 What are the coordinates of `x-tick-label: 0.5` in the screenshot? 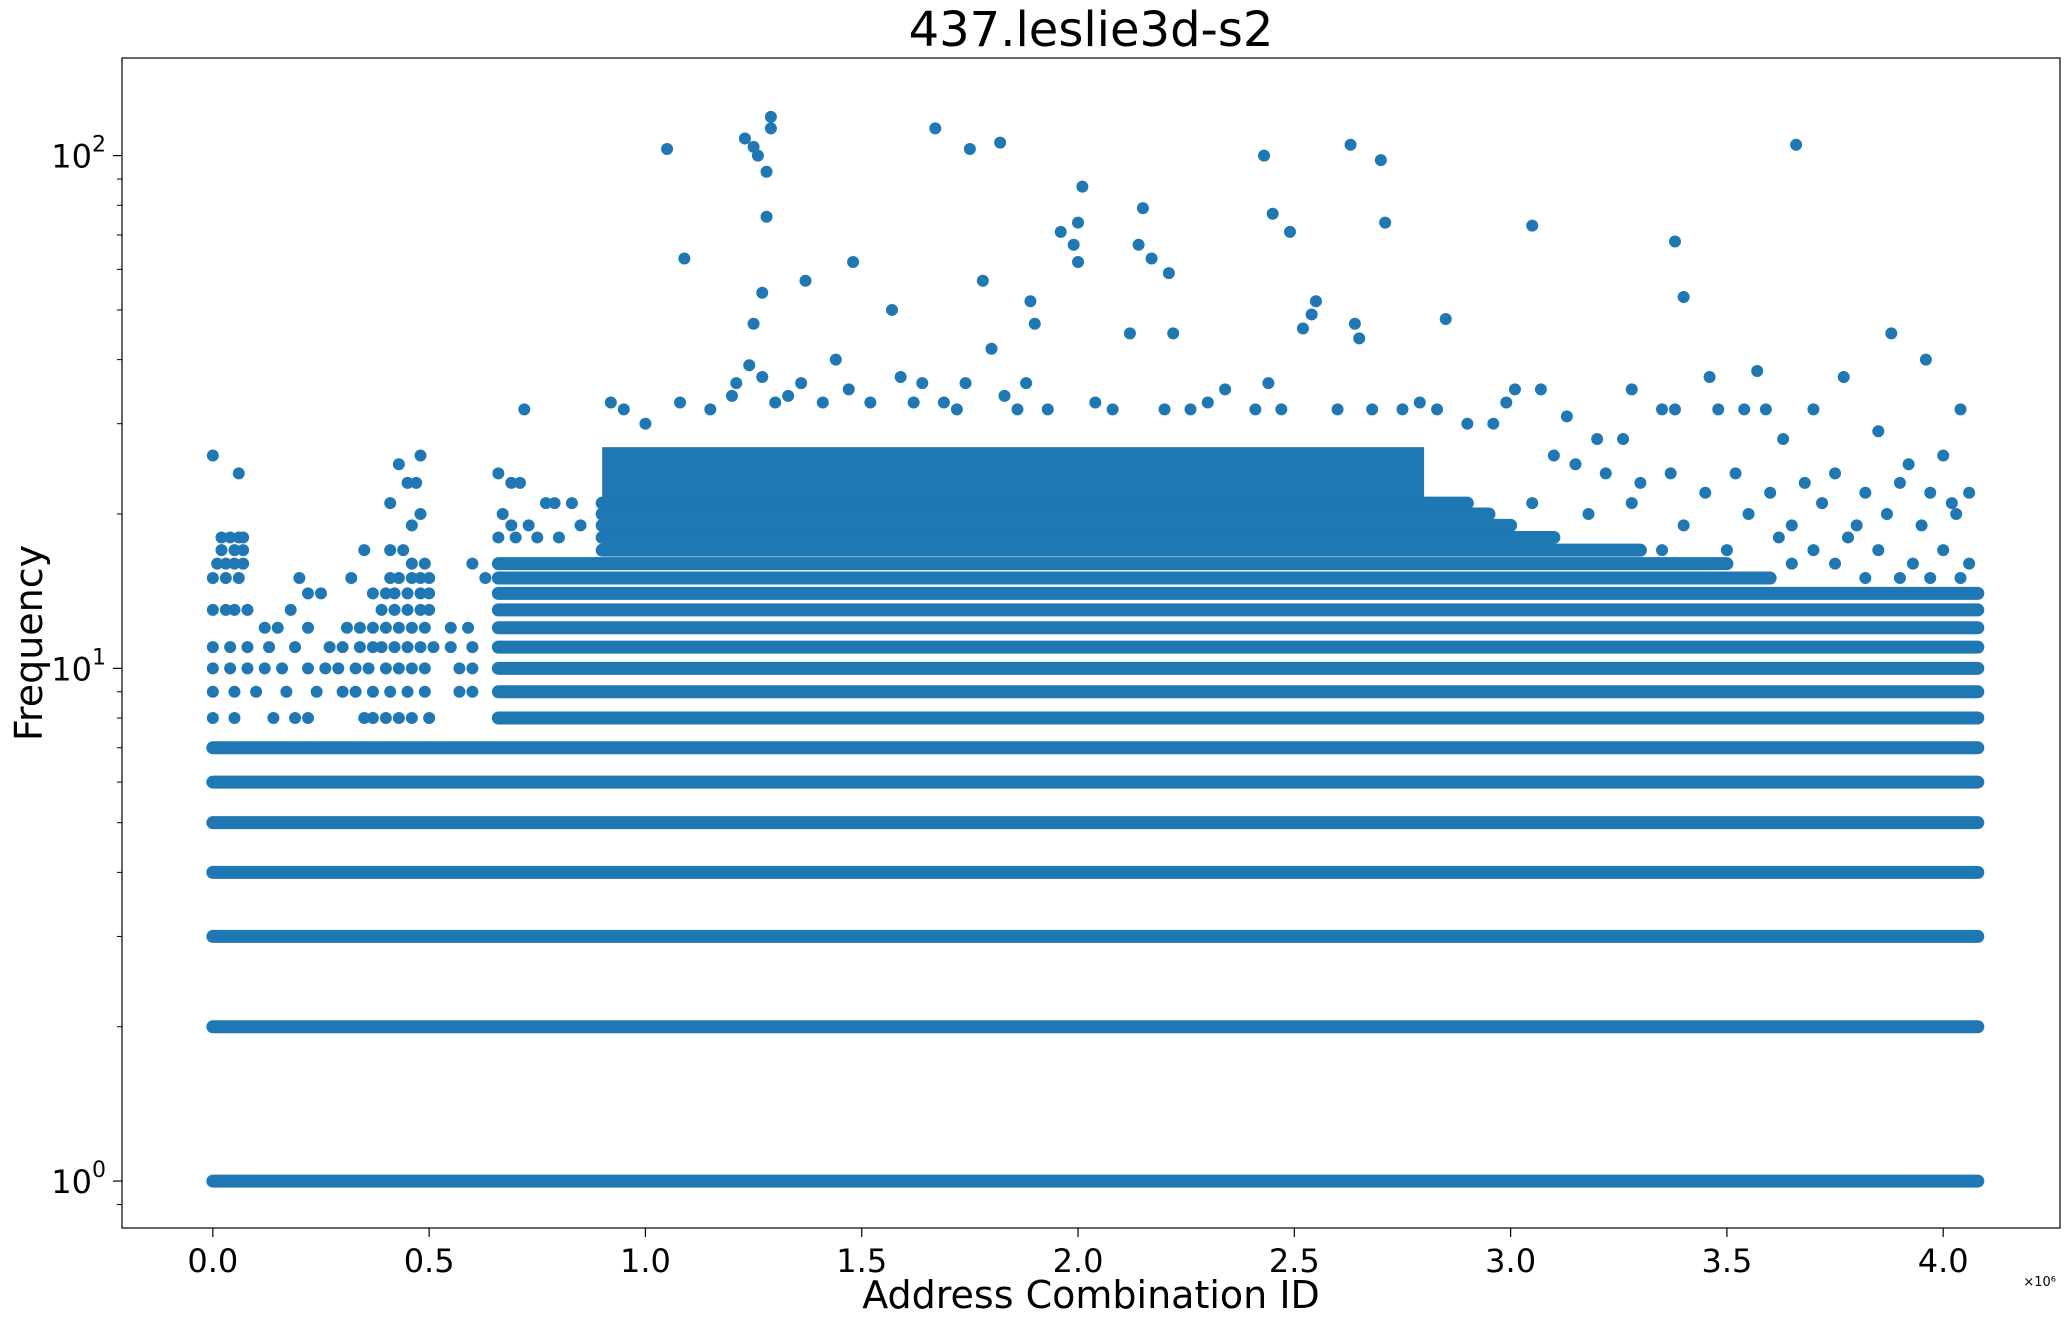 It's located at (429, 1261).